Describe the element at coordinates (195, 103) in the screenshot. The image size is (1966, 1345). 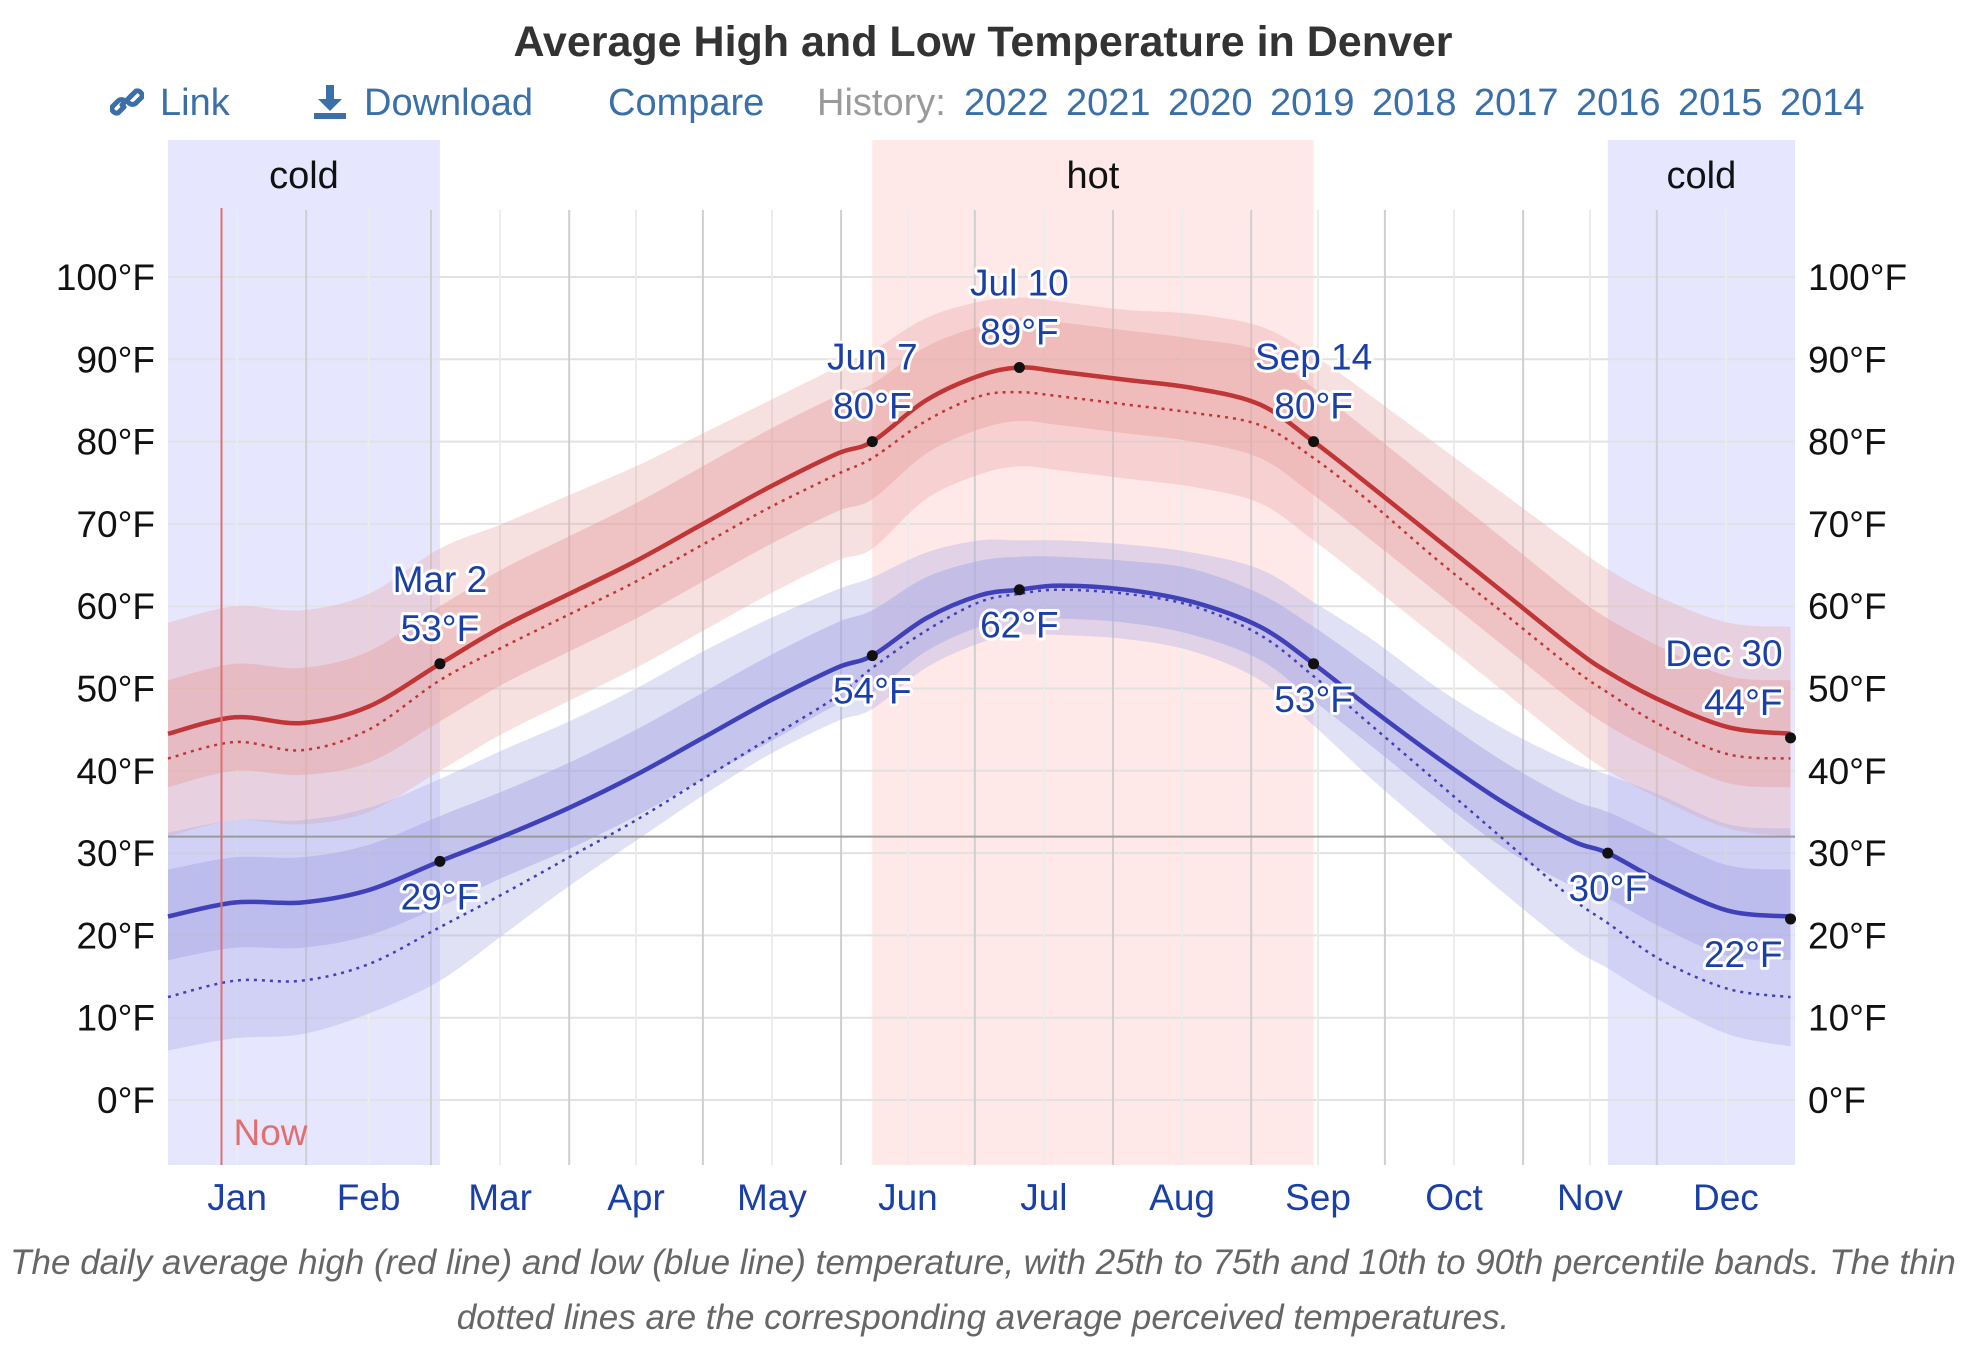
I see `link-label: Link` at that location.